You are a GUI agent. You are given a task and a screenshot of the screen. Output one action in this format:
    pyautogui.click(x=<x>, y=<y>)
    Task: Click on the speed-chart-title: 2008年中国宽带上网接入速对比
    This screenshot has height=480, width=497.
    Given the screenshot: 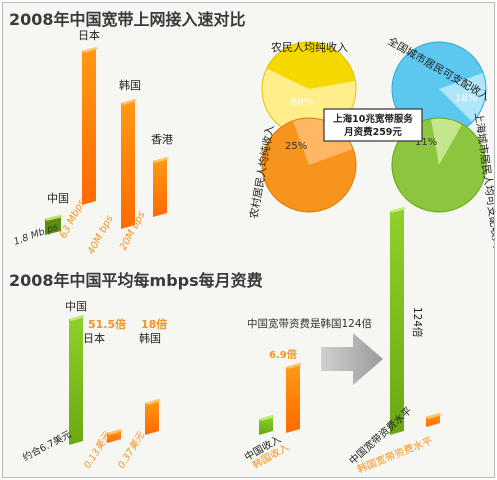 What is the action you would take?
    pyautogui.click(x=127, y=19)
    